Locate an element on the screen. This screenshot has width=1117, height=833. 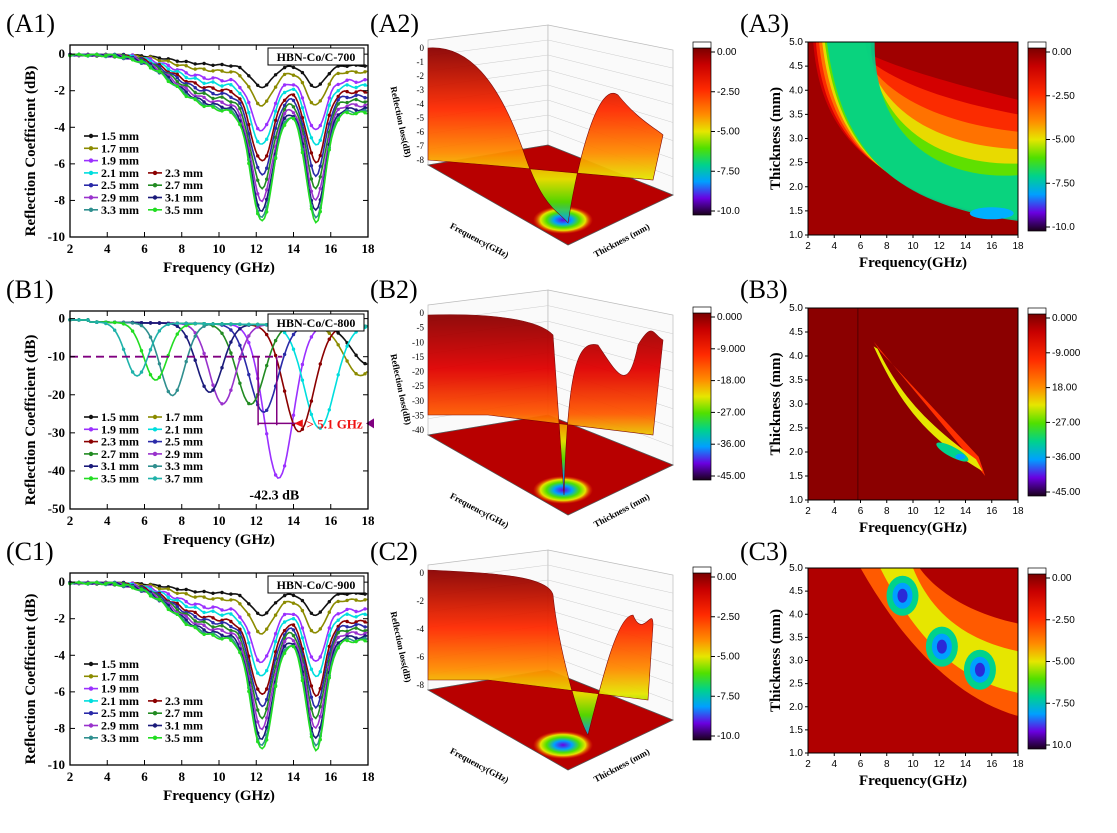
legend-label: 2.9 mm is located at coordinates (120, 726).